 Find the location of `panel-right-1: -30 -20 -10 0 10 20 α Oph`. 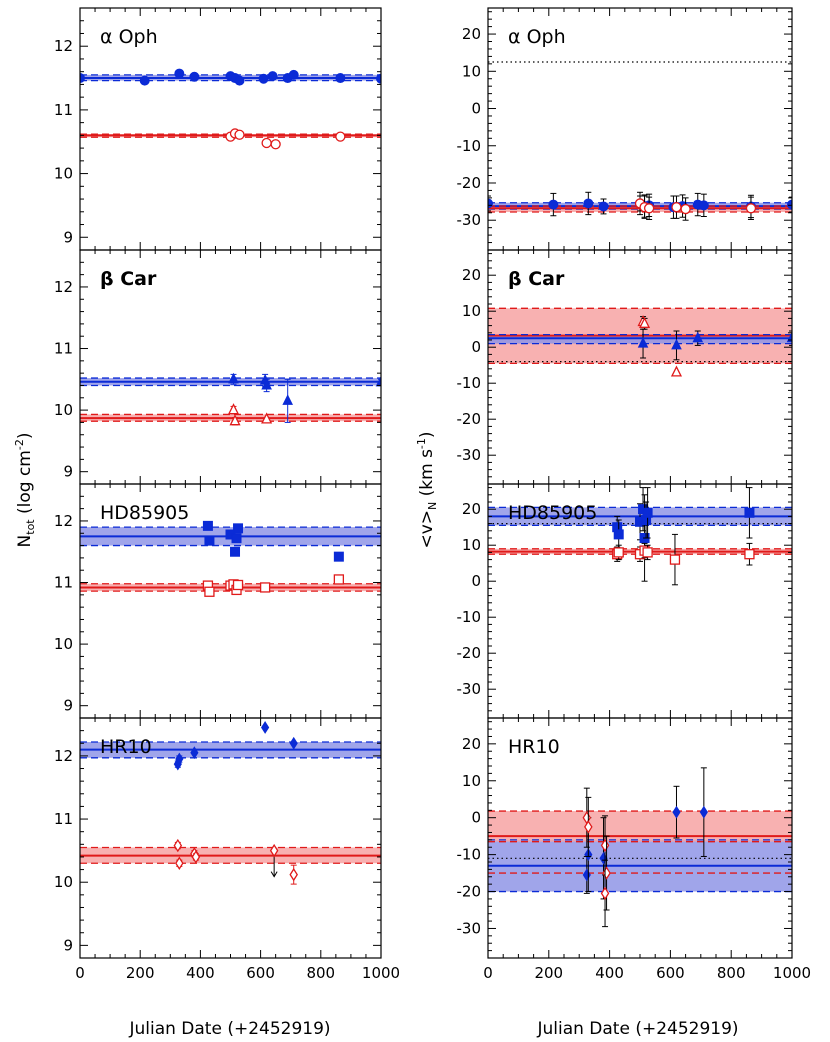

panel-right-1: -30 -20 -10 0 10 20 α Oph is located at coordinates (625, 129).